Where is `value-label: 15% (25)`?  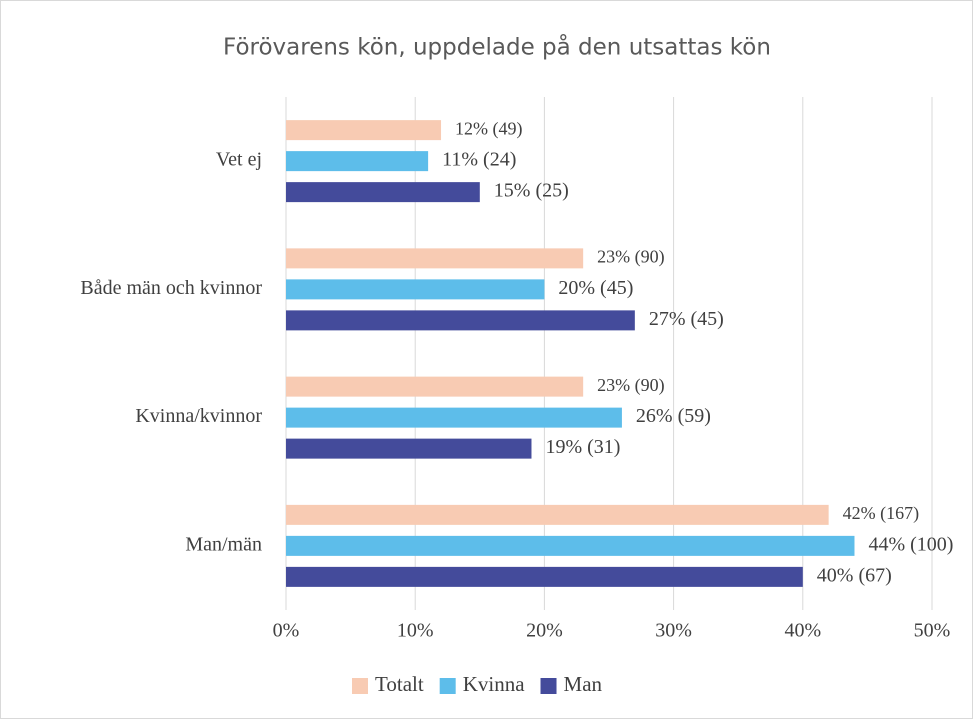
value-label: 15% (25) is located at coordinates (531, 191).